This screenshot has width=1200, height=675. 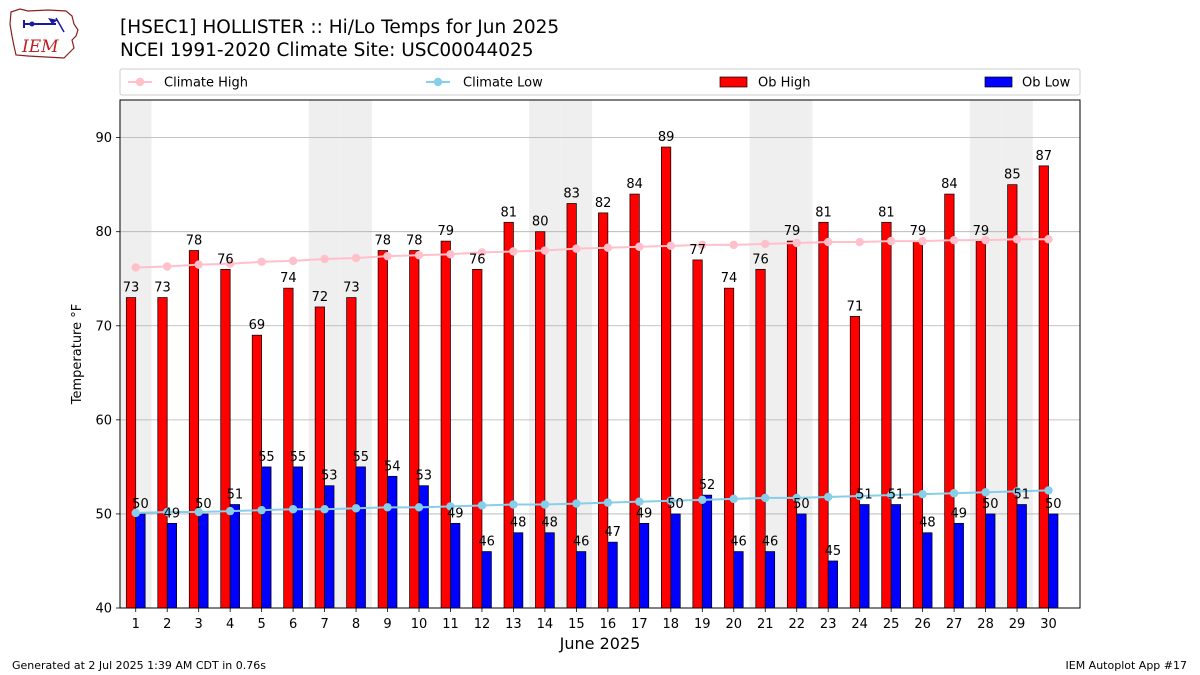 What do you see at coordinates (477, 259) in the screenshot?
I see `label-ob-high-day-12: 76` at bounding box center [477, 259].